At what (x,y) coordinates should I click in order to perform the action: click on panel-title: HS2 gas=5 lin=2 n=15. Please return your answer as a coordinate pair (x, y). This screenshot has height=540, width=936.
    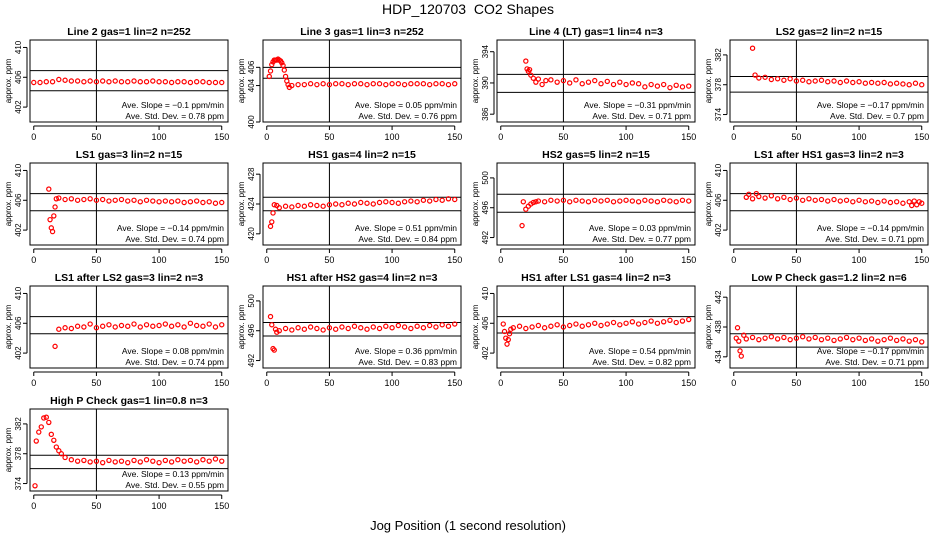
    Looking at the image, I should click on (596, 155).